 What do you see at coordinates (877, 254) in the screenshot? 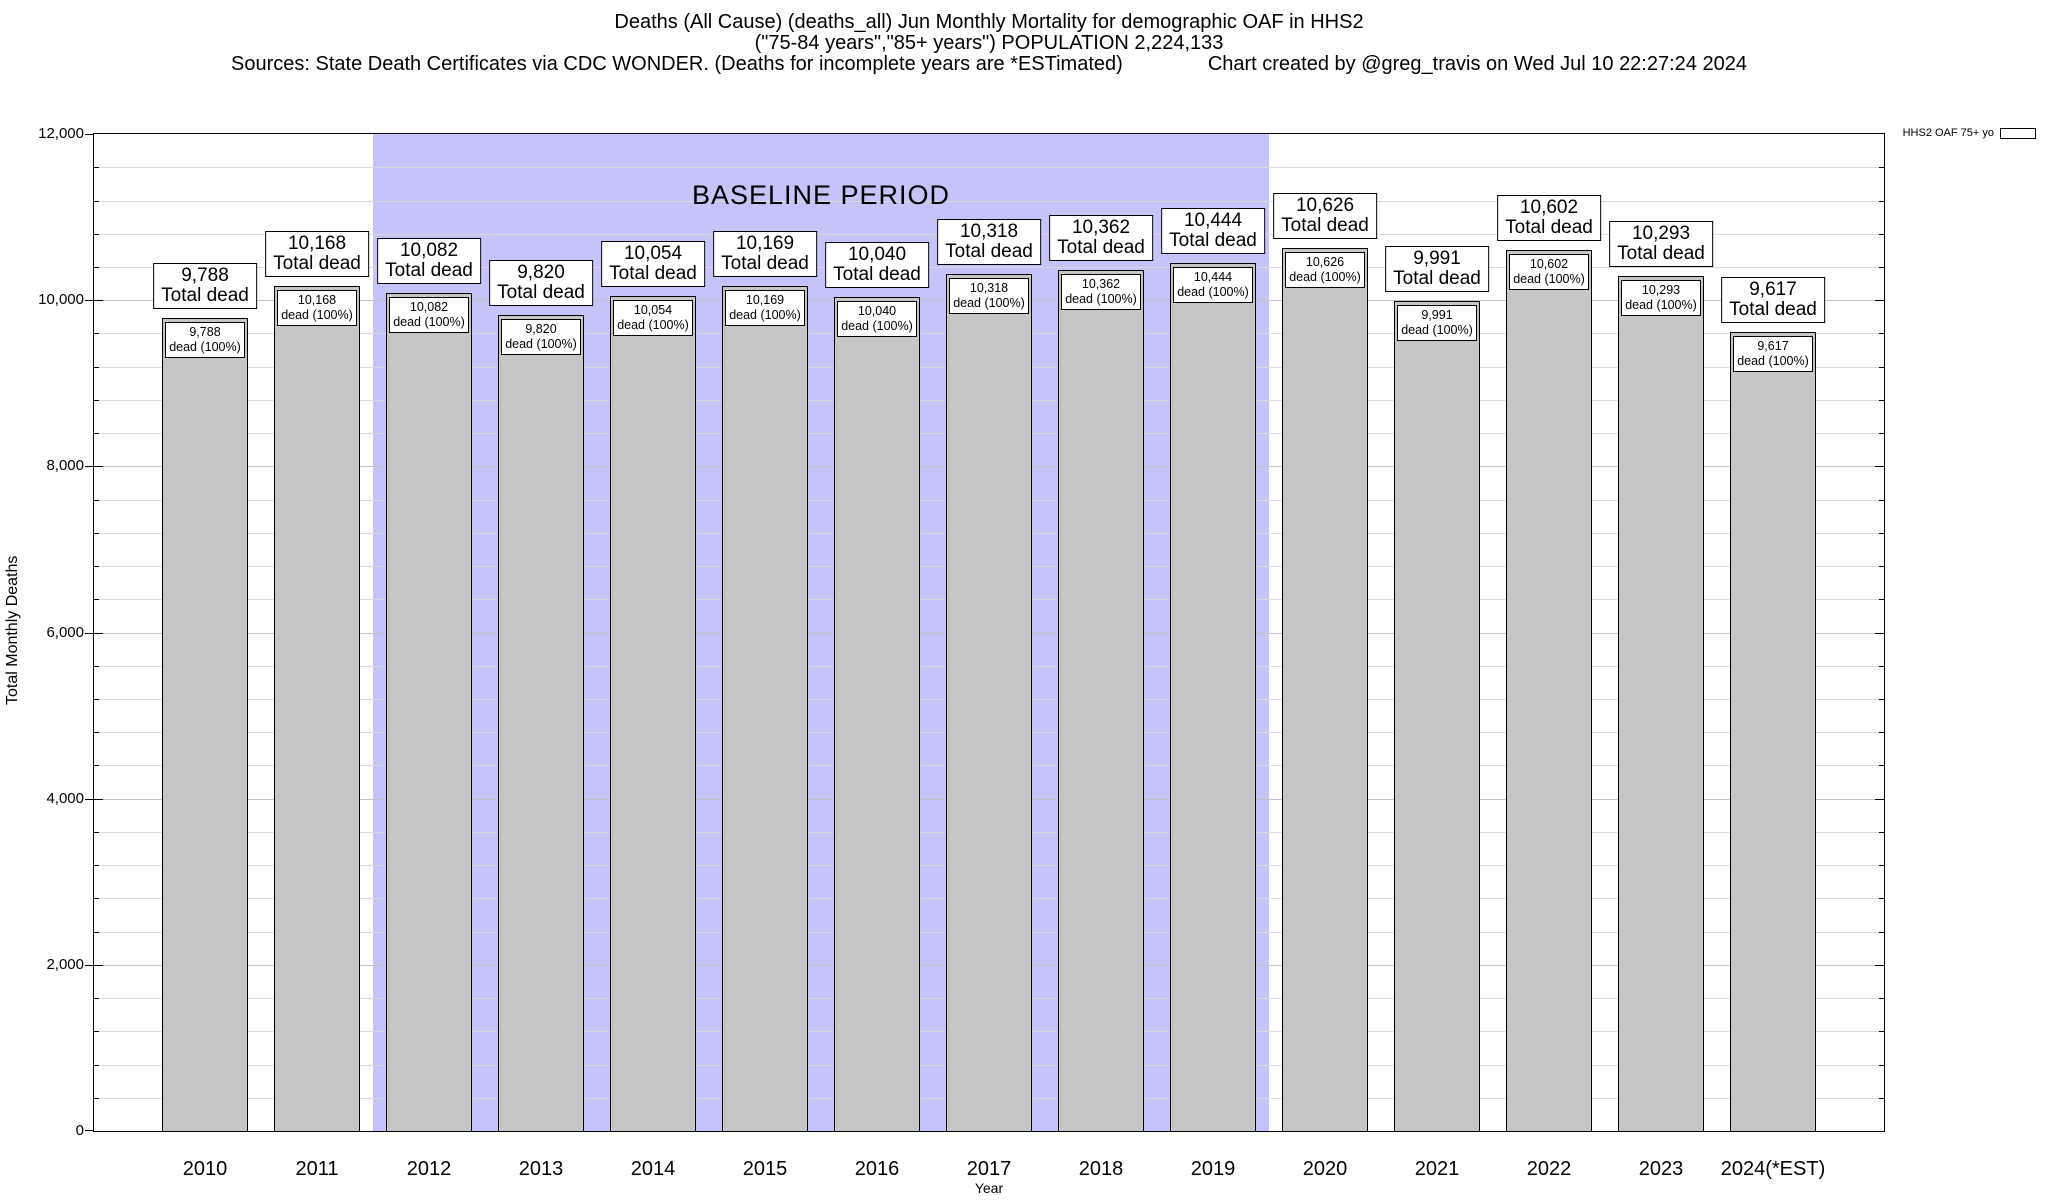
I see `top-label-value: 10,040` at bounding box center [877, 254].